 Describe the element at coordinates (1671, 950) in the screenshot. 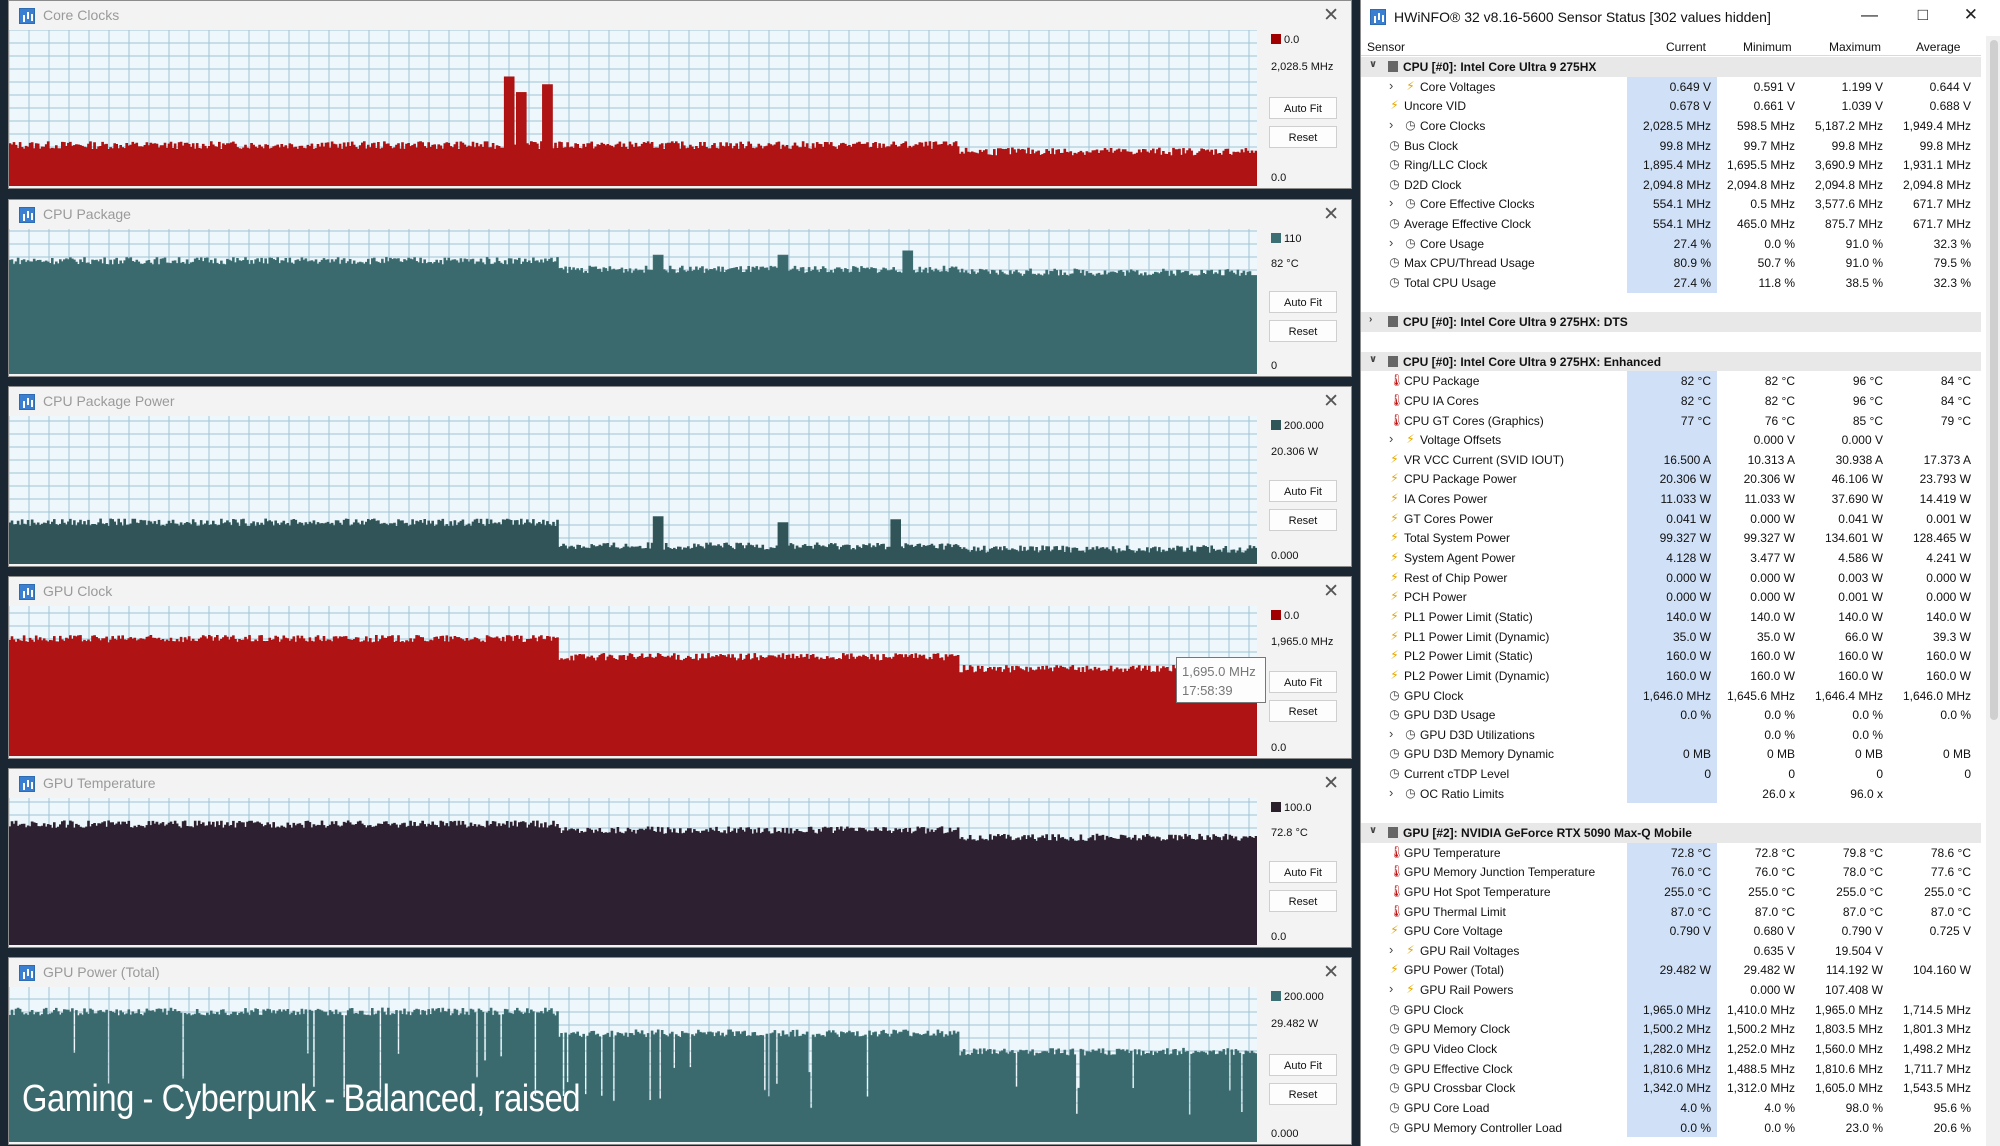

I see `sensor-row: › ⚡ GPU Rail Voltages 0.635 V 19.504 V` at that location.